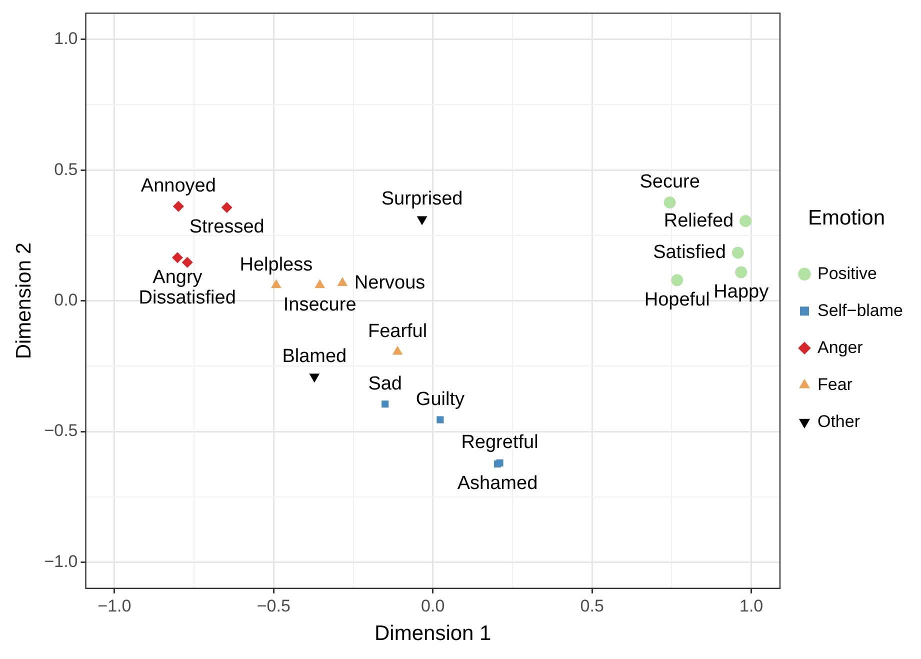 This screenshot has height=659, width=921. What do you see at coordinates (433, 634) in the screenshot?
I see `x-axis-title: Dimension 1` at bounding box center [433, 634].